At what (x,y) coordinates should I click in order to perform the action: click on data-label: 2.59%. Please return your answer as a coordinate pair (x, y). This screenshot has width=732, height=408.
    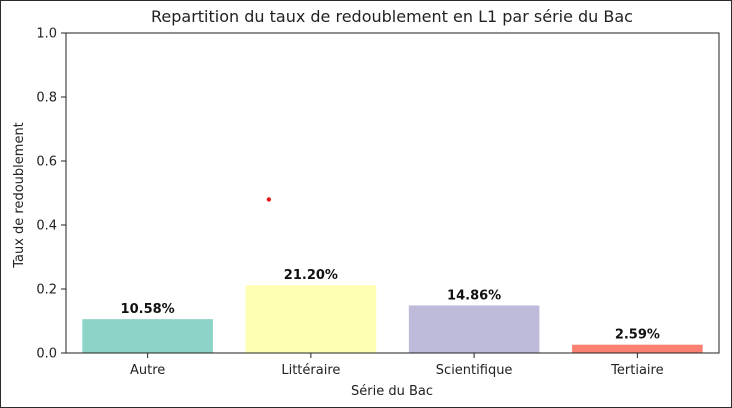
    Looking at the image, I should click on (637, 335).